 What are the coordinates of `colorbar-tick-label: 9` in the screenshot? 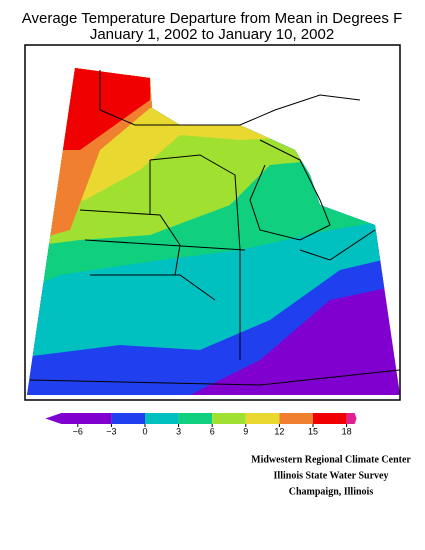 It's located at (245, 431).